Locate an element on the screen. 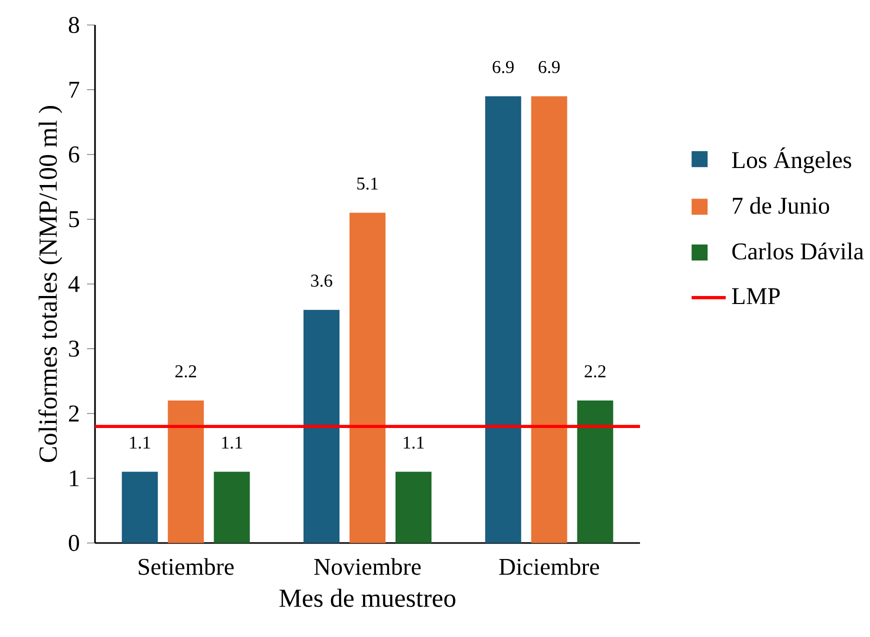  y-tick-label: 6 is located at coordinates (74, 154).